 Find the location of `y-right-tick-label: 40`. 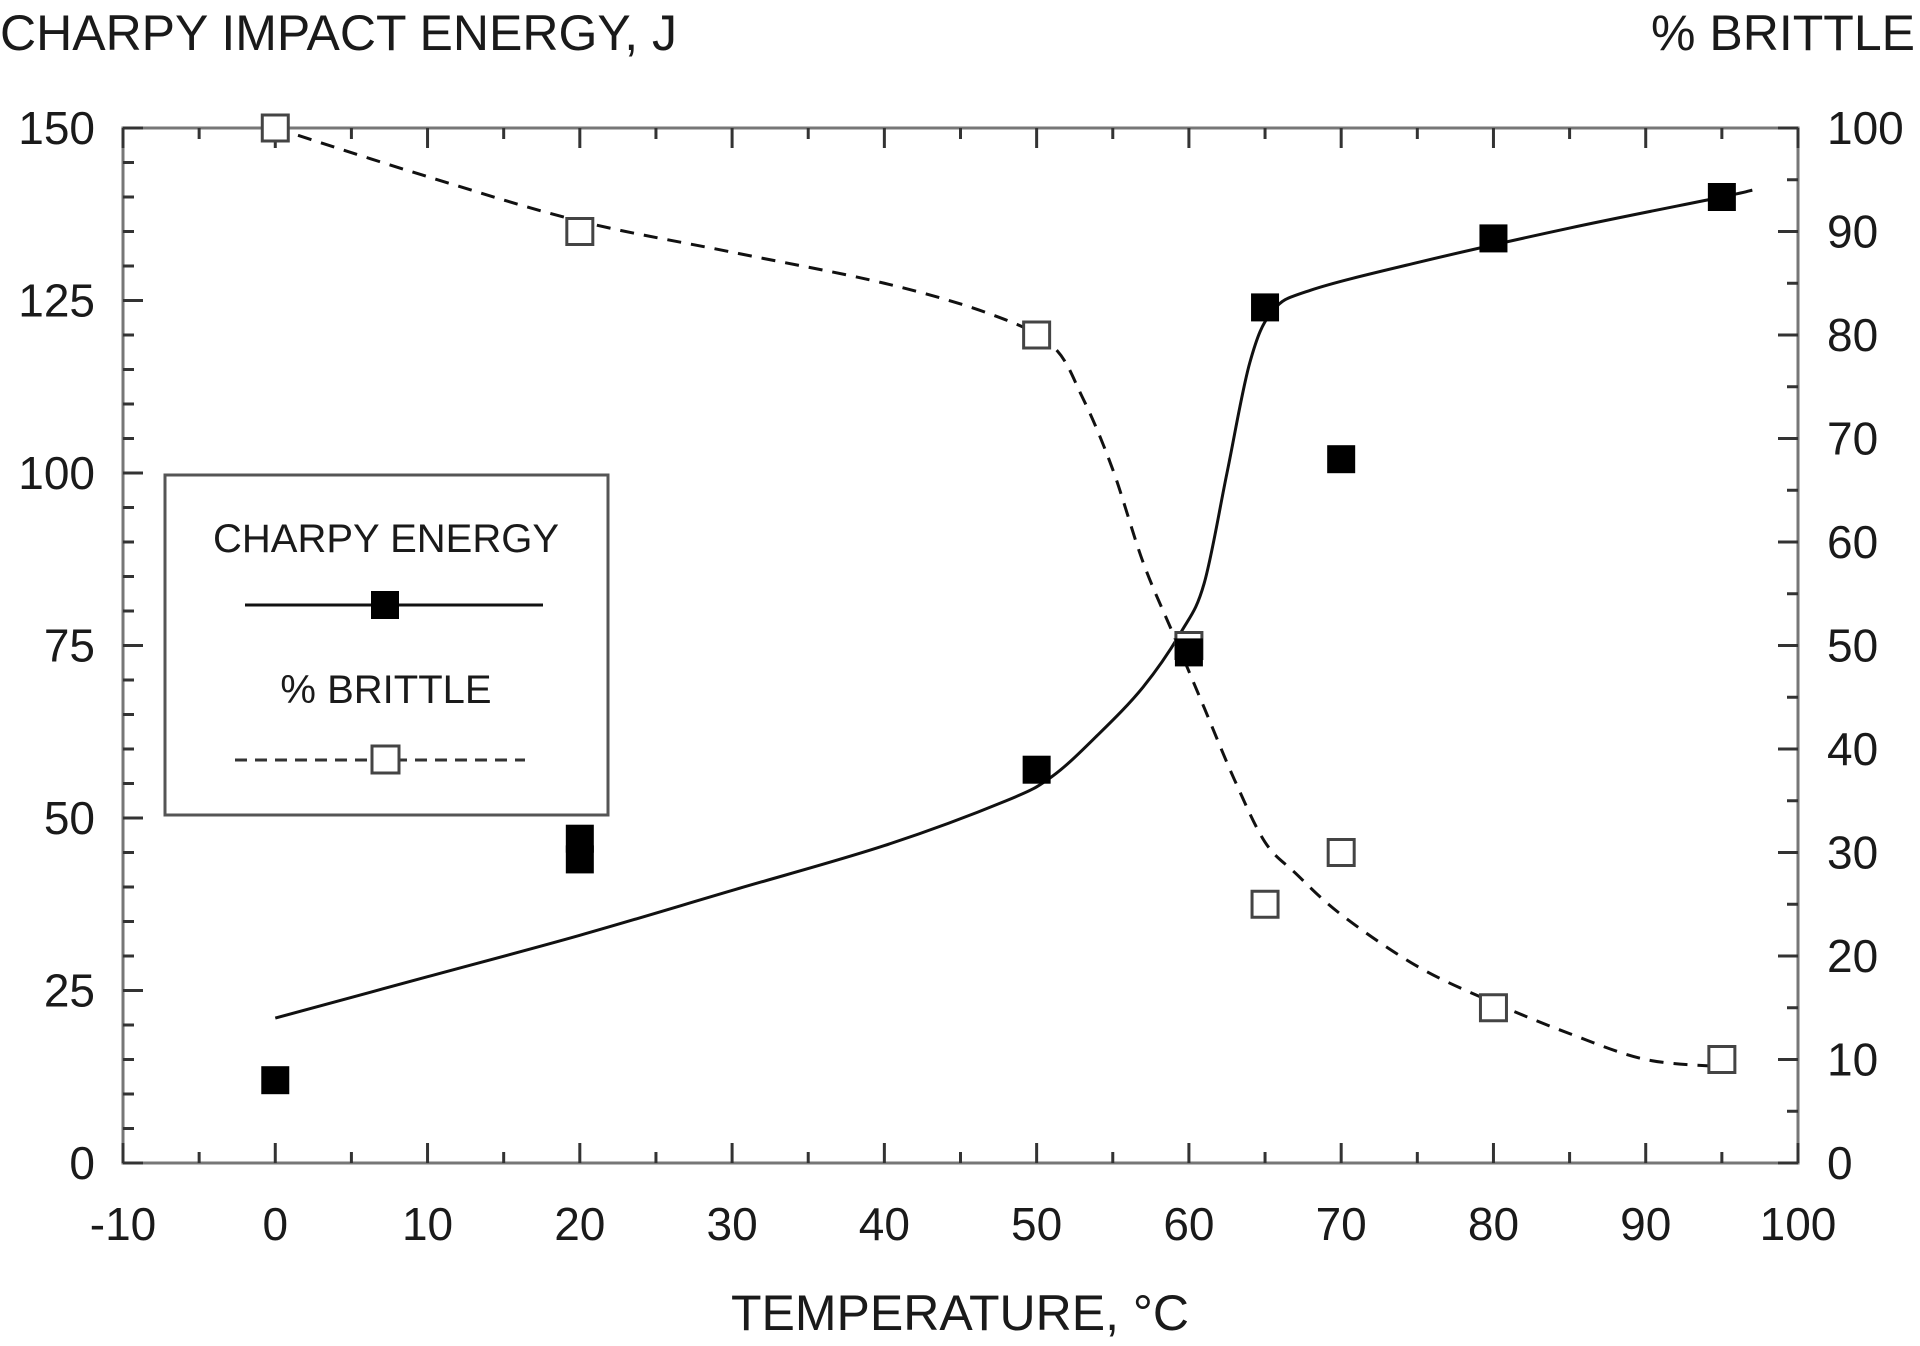

y-right-tick-label: 40 is located at coordinates (1852, 749).